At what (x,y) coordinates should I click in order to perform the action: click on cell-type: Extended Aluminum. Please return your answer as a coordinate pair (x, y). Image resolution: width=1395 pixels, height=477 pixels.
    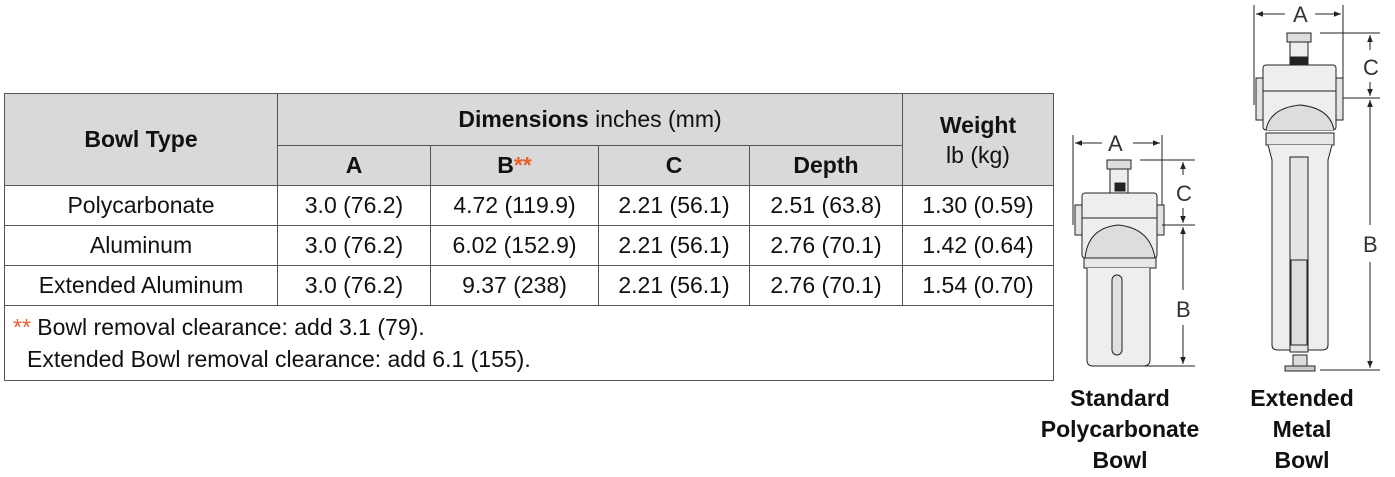
    Looking at the image, I should click on (141, 285).